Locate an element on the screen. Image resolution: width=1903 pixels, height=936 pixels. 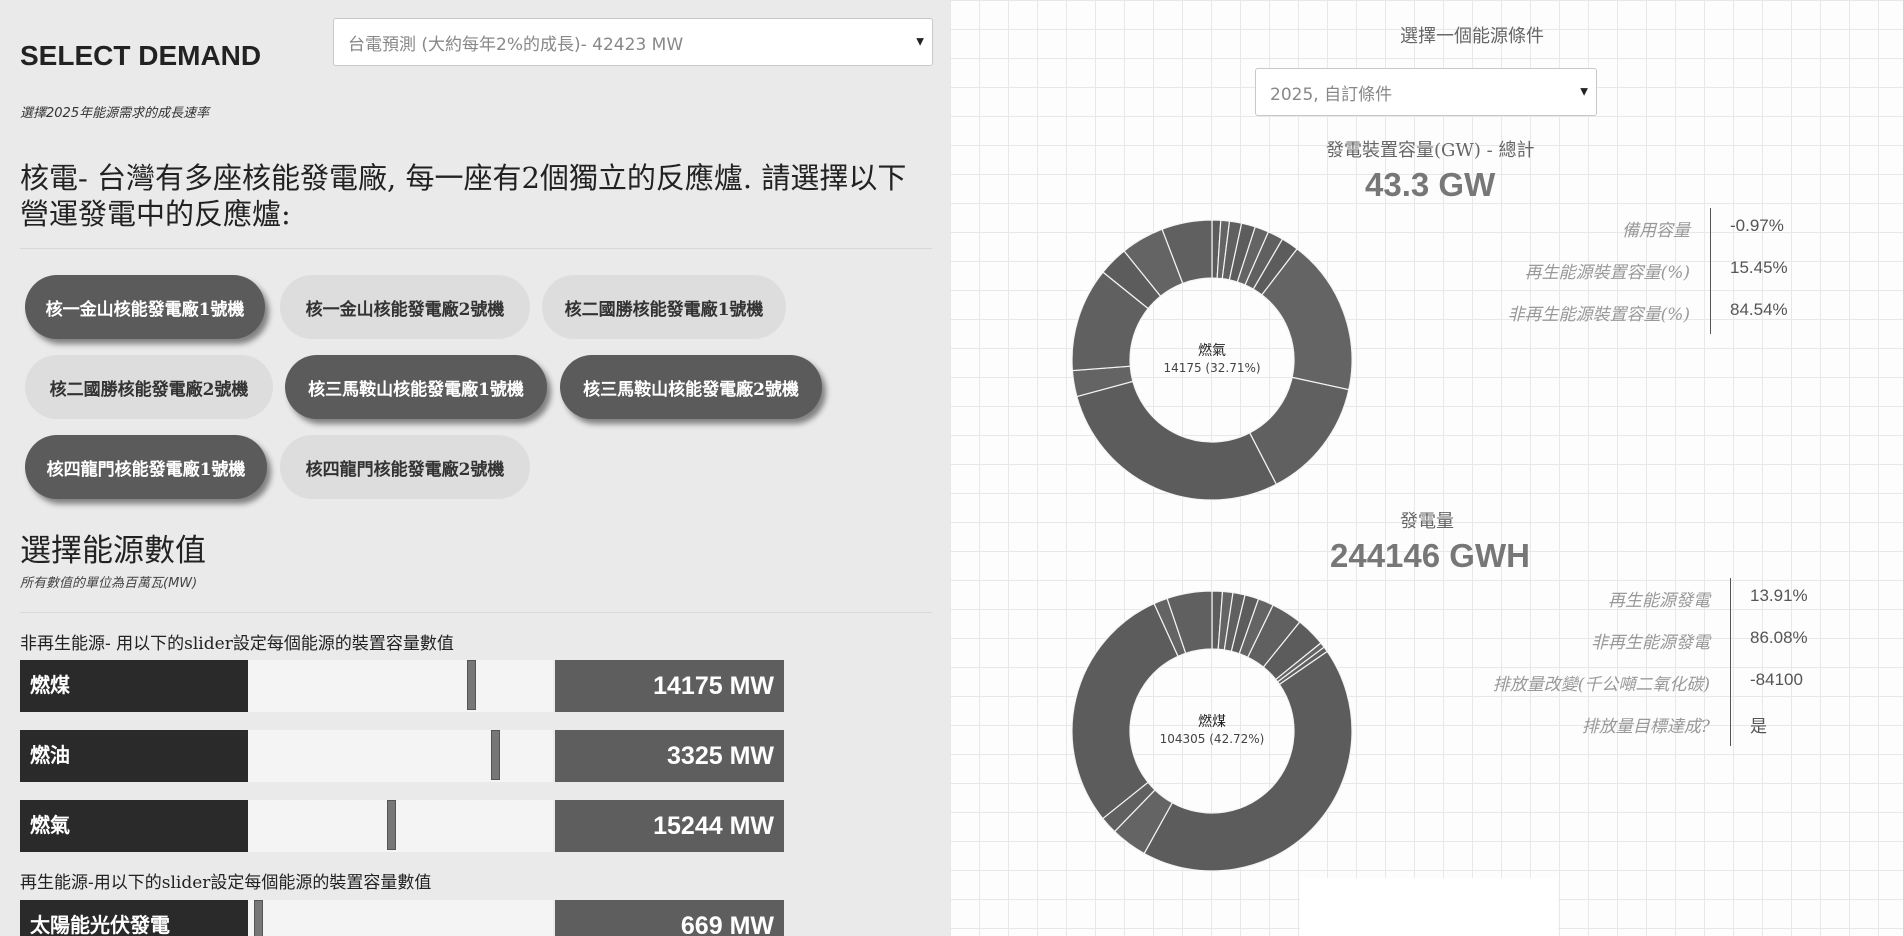
stat-label: 排放量目標達成? is located at coordinates (1645, 727).